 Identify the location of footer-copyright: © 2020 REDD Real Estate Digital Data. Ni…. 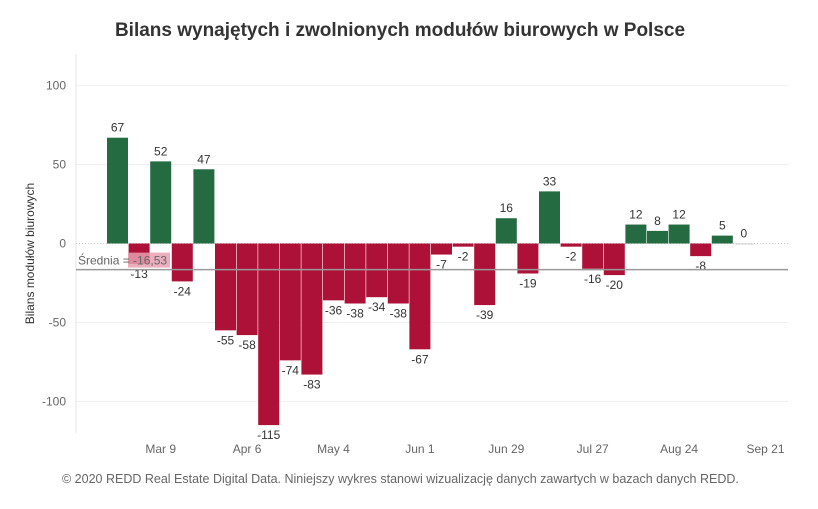
(400, 479).